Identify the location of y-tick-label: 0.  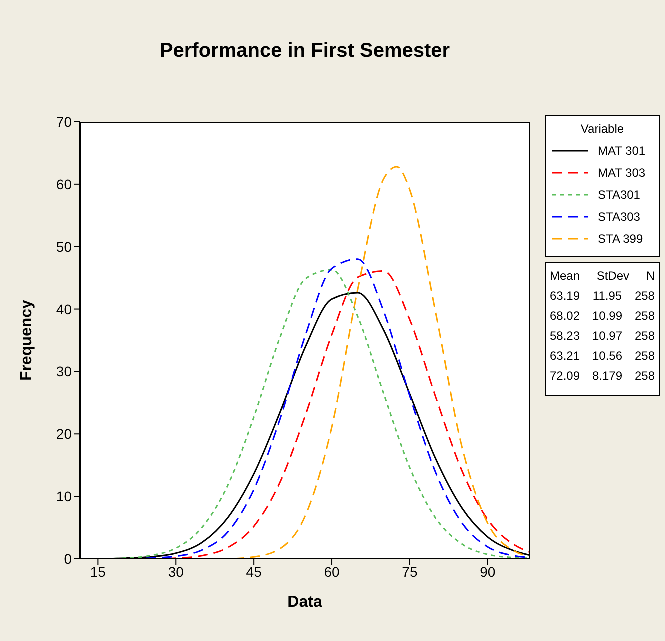
(68, 558).